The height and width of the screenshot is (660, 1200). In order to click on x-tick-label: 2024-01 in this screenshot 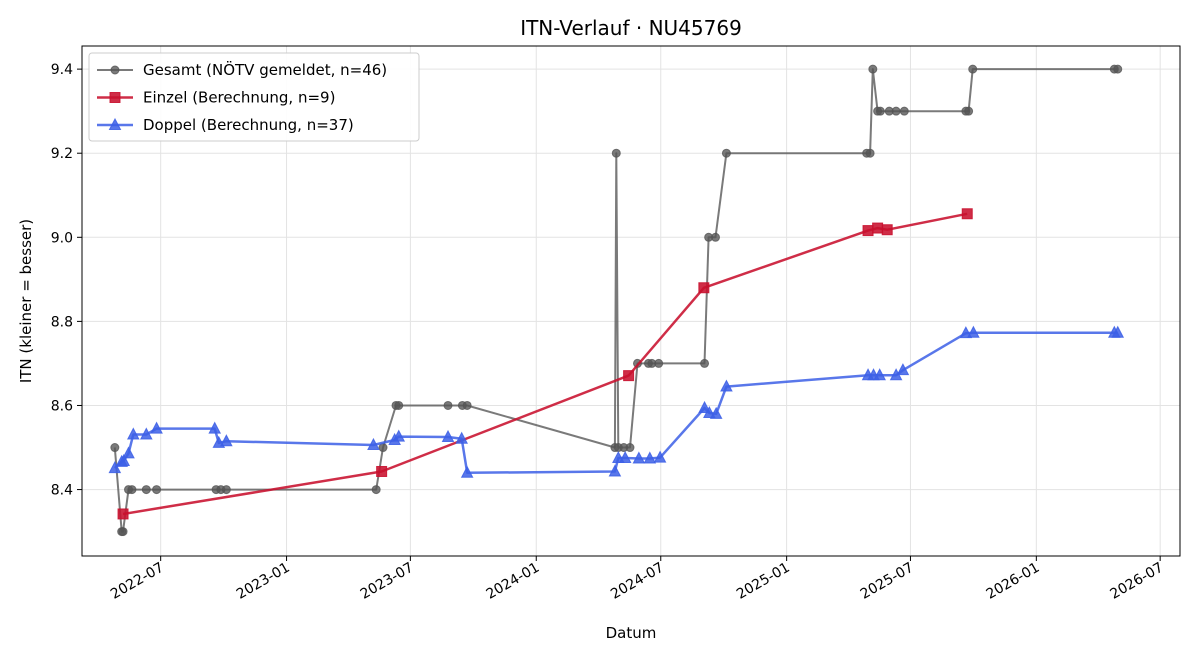, I will do `click(513, 581)`.